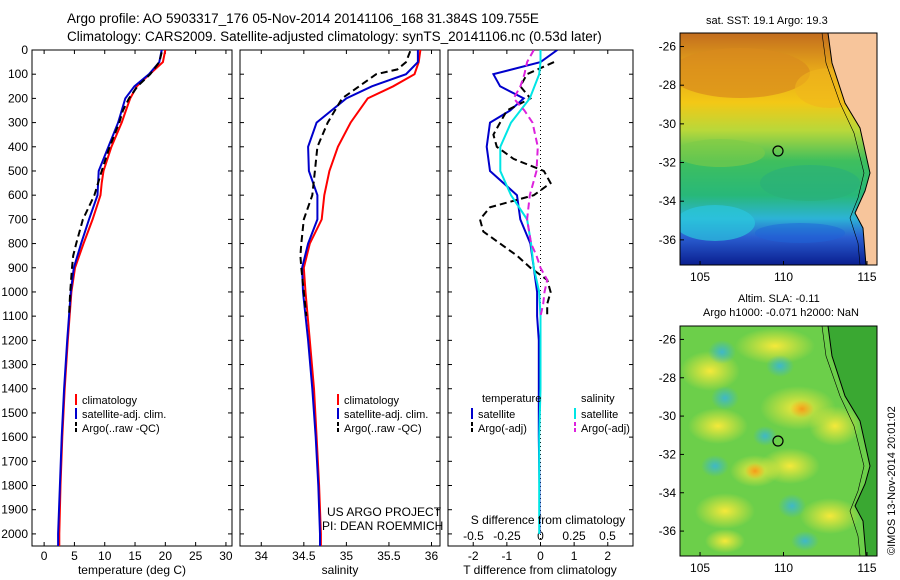 The height and width of the screenshot is (580, 900). Describe the element at coordinates (866, 277) in the screenshot. I see `longitude-tick-label: 115` at that location.